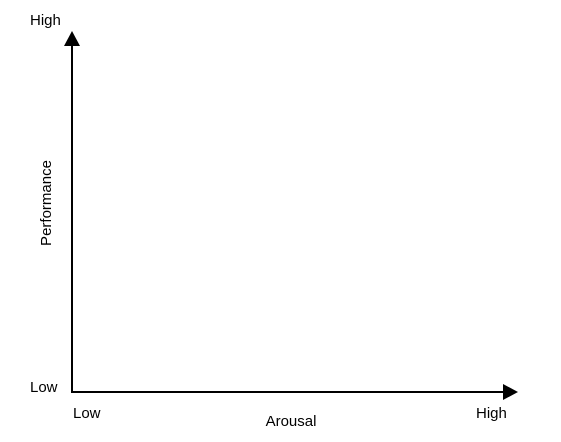  What do you see at coordinates (72, 38) in the screenshot?
I see `y-axis-arrowhead` at bounding box center [72, 38].